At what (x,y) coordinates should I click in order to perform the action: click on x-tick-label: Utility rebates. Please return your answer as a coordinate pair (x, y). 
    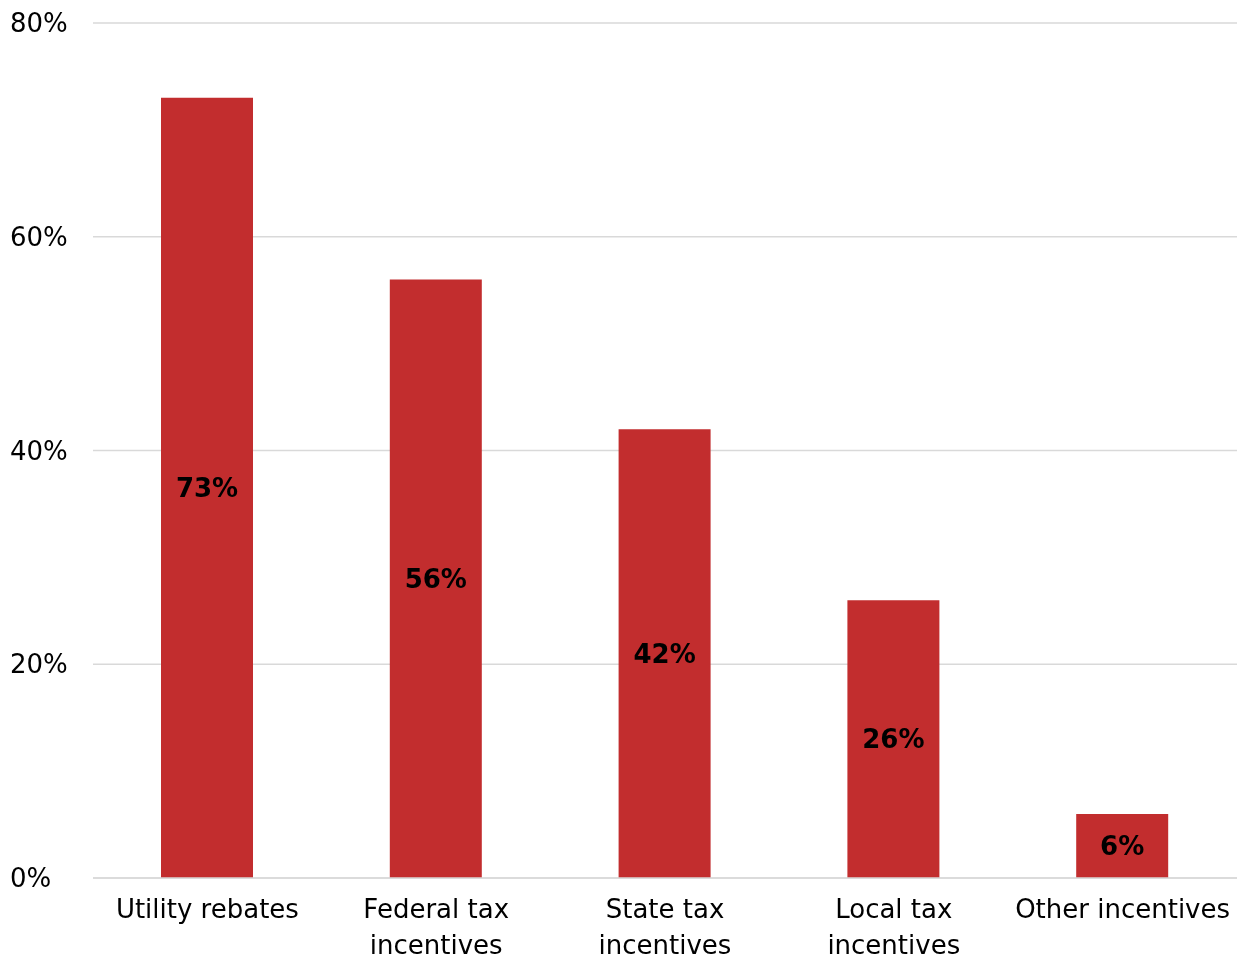
    Looking at the image, I should click on (207, 909).